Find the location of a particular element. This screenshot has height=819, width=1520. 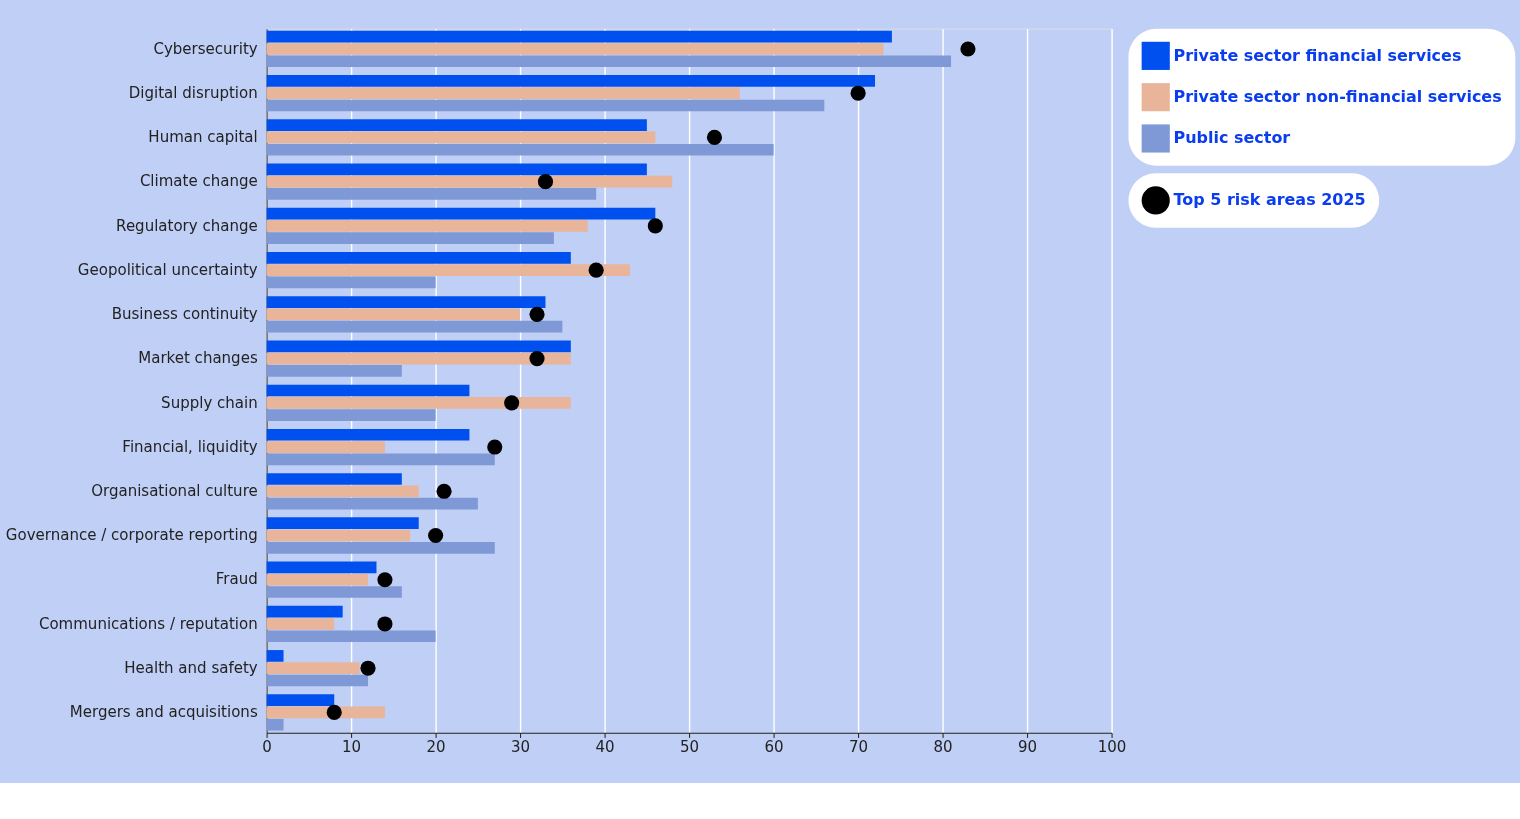

x-tick-label: 30 is located at coordinates (521, 747).